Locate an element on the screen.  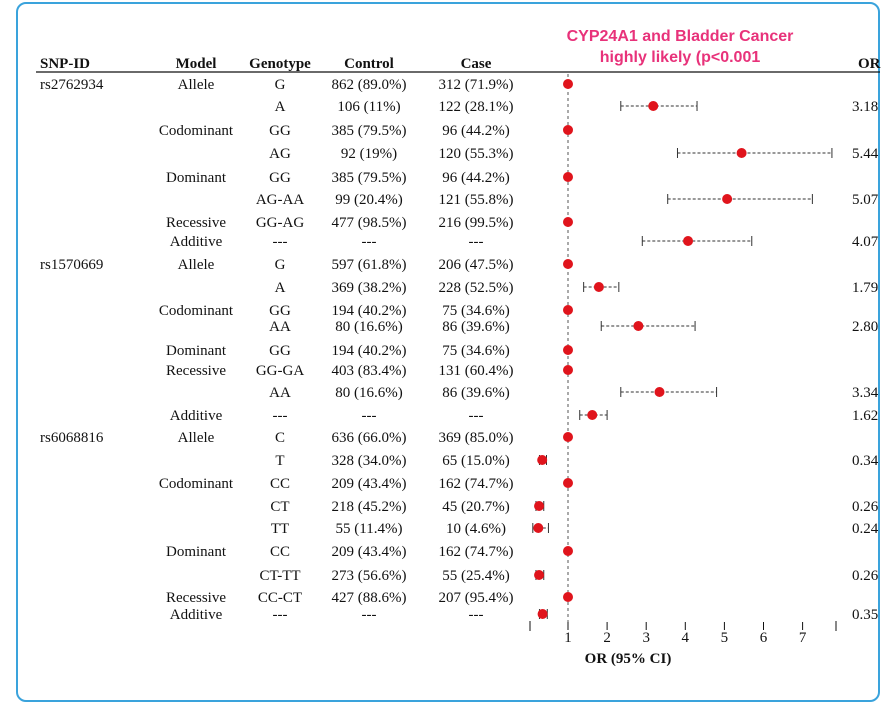
row-9-model: Allele is located at coordinates (196, 265).